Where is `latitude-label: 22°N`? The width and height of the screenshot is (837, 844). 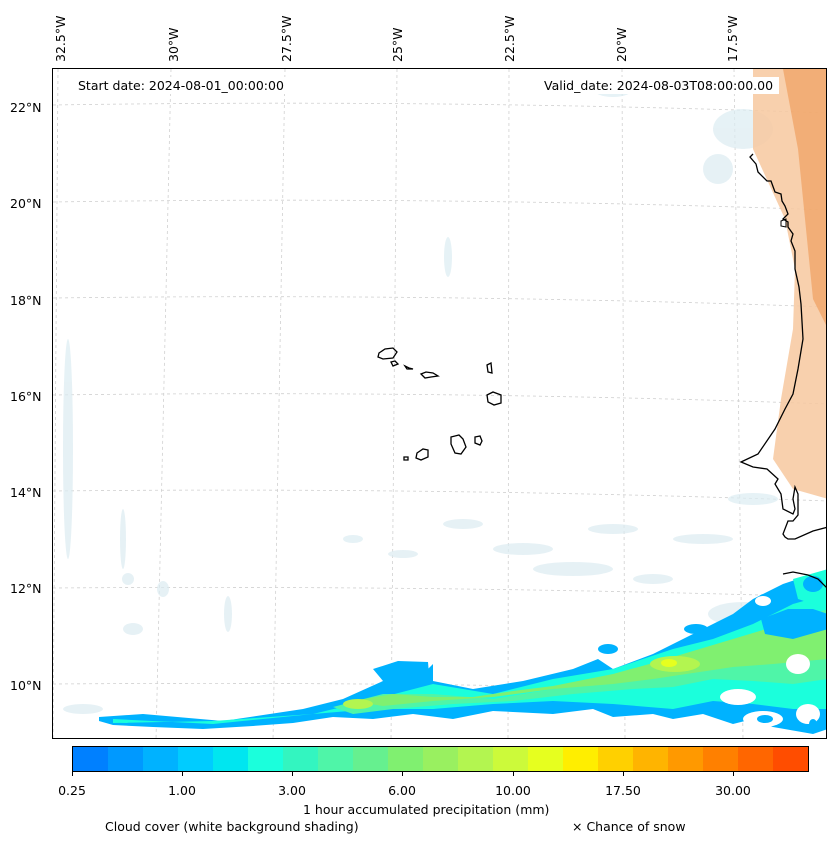
latitude-label: 22°N is located at coordinates (26, 107).